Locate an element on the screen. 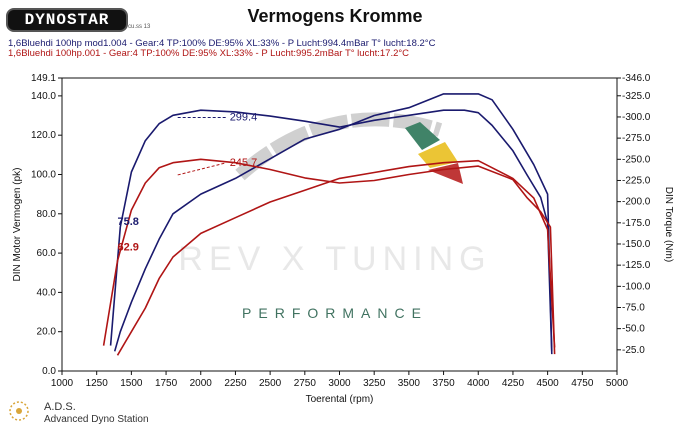 The height and width of the screenshot is (428, 685). annotation-label: 75.8 is located at coordinates (128, 222).